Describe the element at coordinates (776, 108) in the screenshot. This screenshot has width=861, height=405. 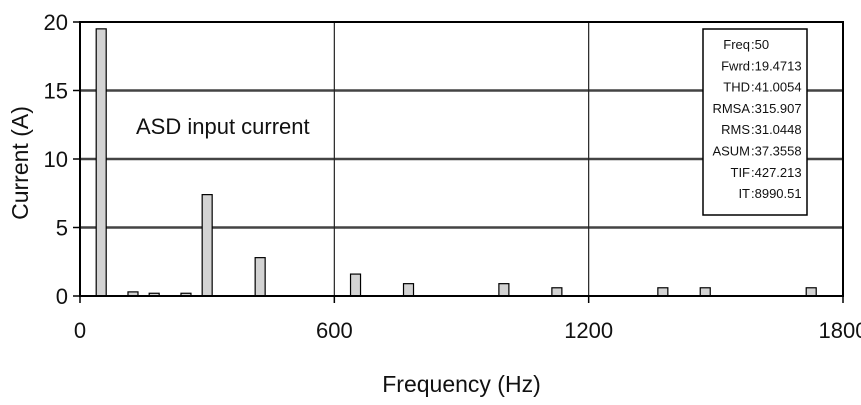
I see `stat-value: :315.907` at that location.